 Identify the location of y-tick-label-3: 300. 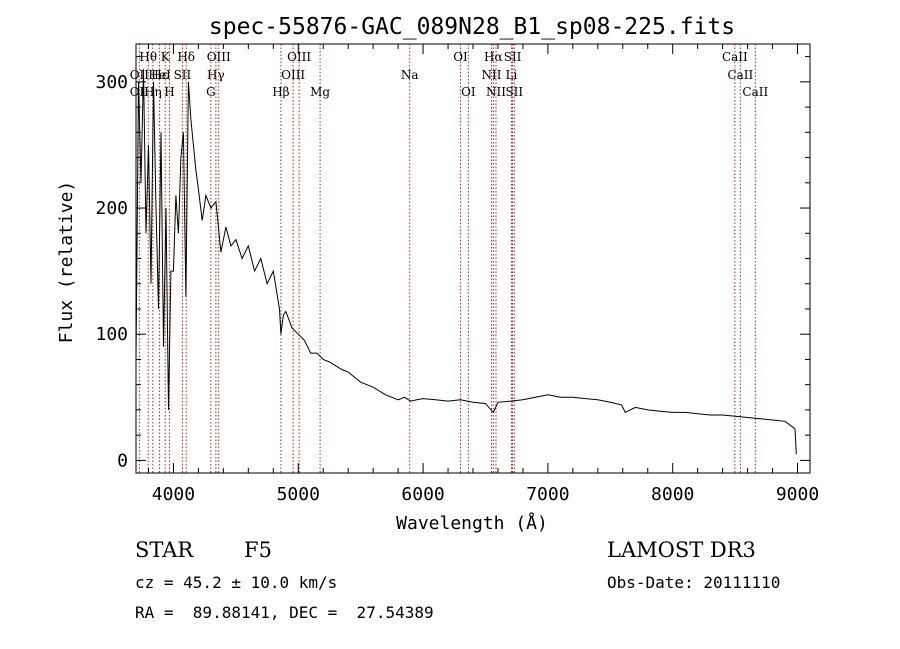
(111, 82).